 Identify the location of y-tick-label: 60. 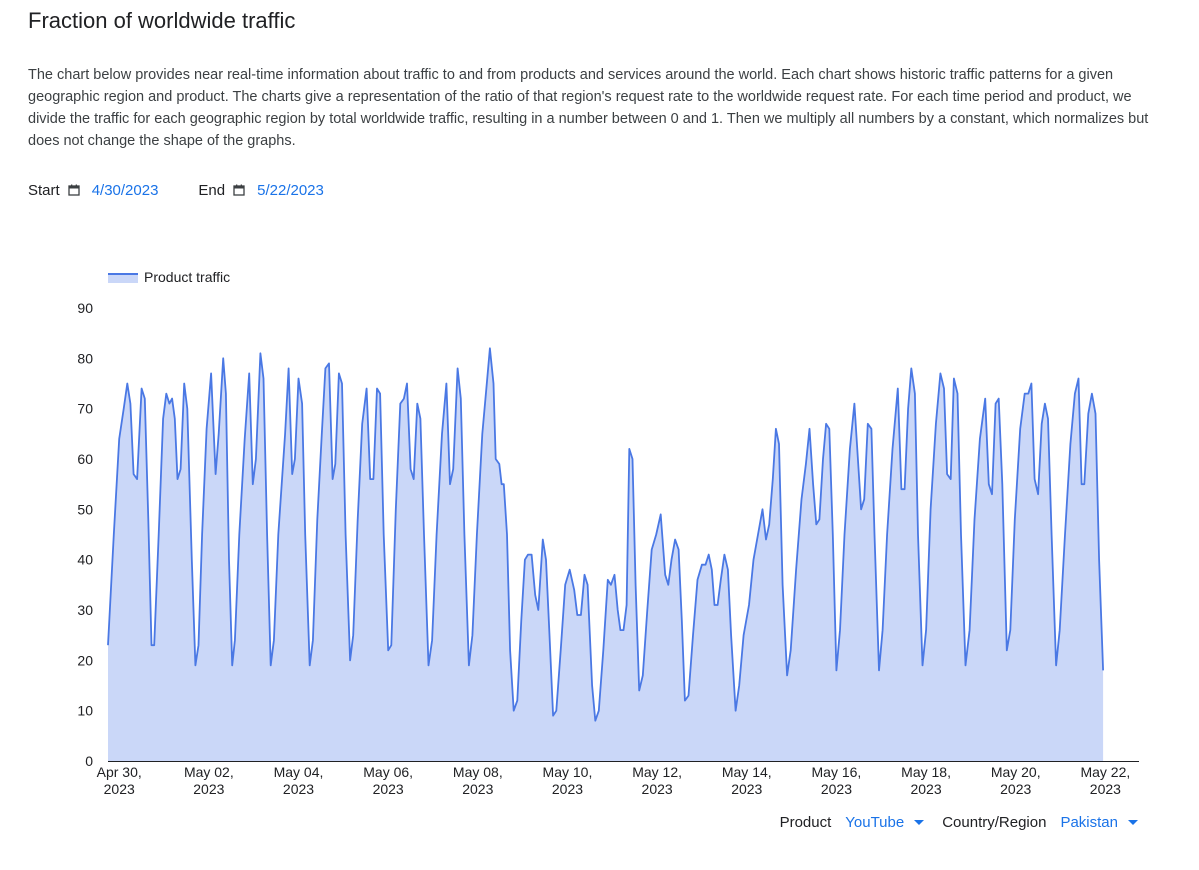
(85, 459).